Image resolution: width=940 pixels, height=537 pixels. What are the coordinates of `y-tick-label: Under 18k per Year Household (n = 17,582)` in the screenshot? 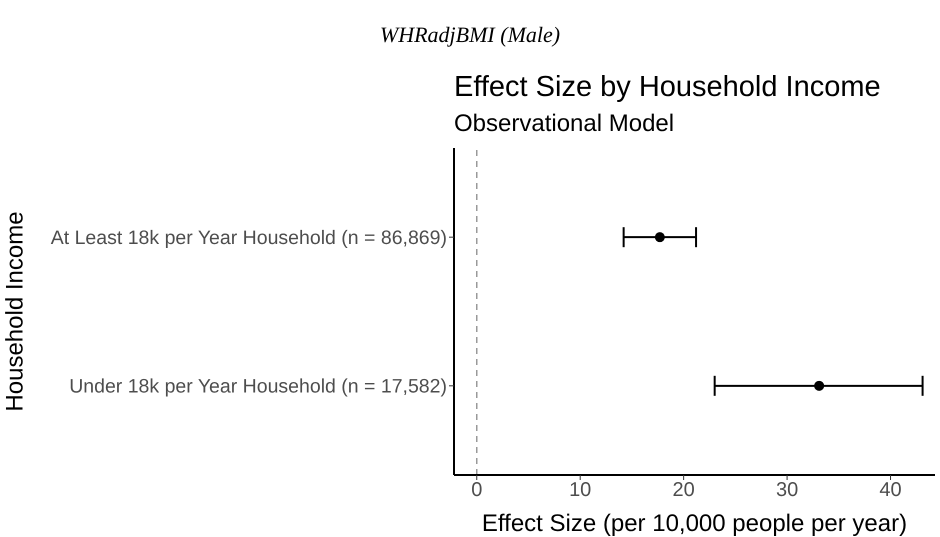 It's located at (258, 387).